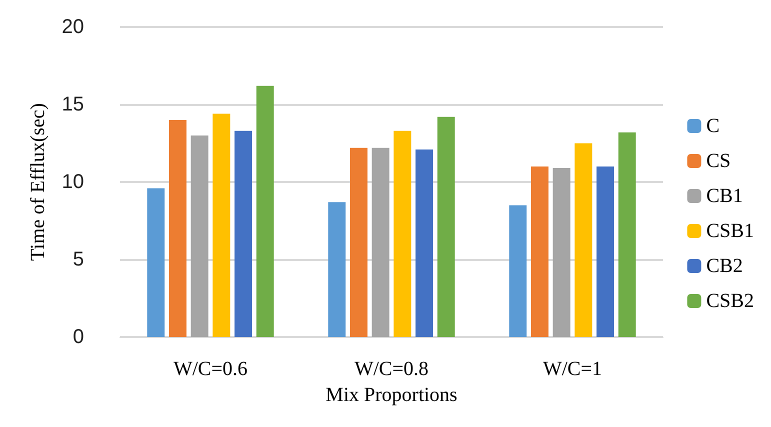 Image resolution: width=771 pixels, height=427 pixels. What do you see at coordinates (572, 369) in the screenshot?
I see `x-tick-label: W/C=1` at bounding box center [572, 369].